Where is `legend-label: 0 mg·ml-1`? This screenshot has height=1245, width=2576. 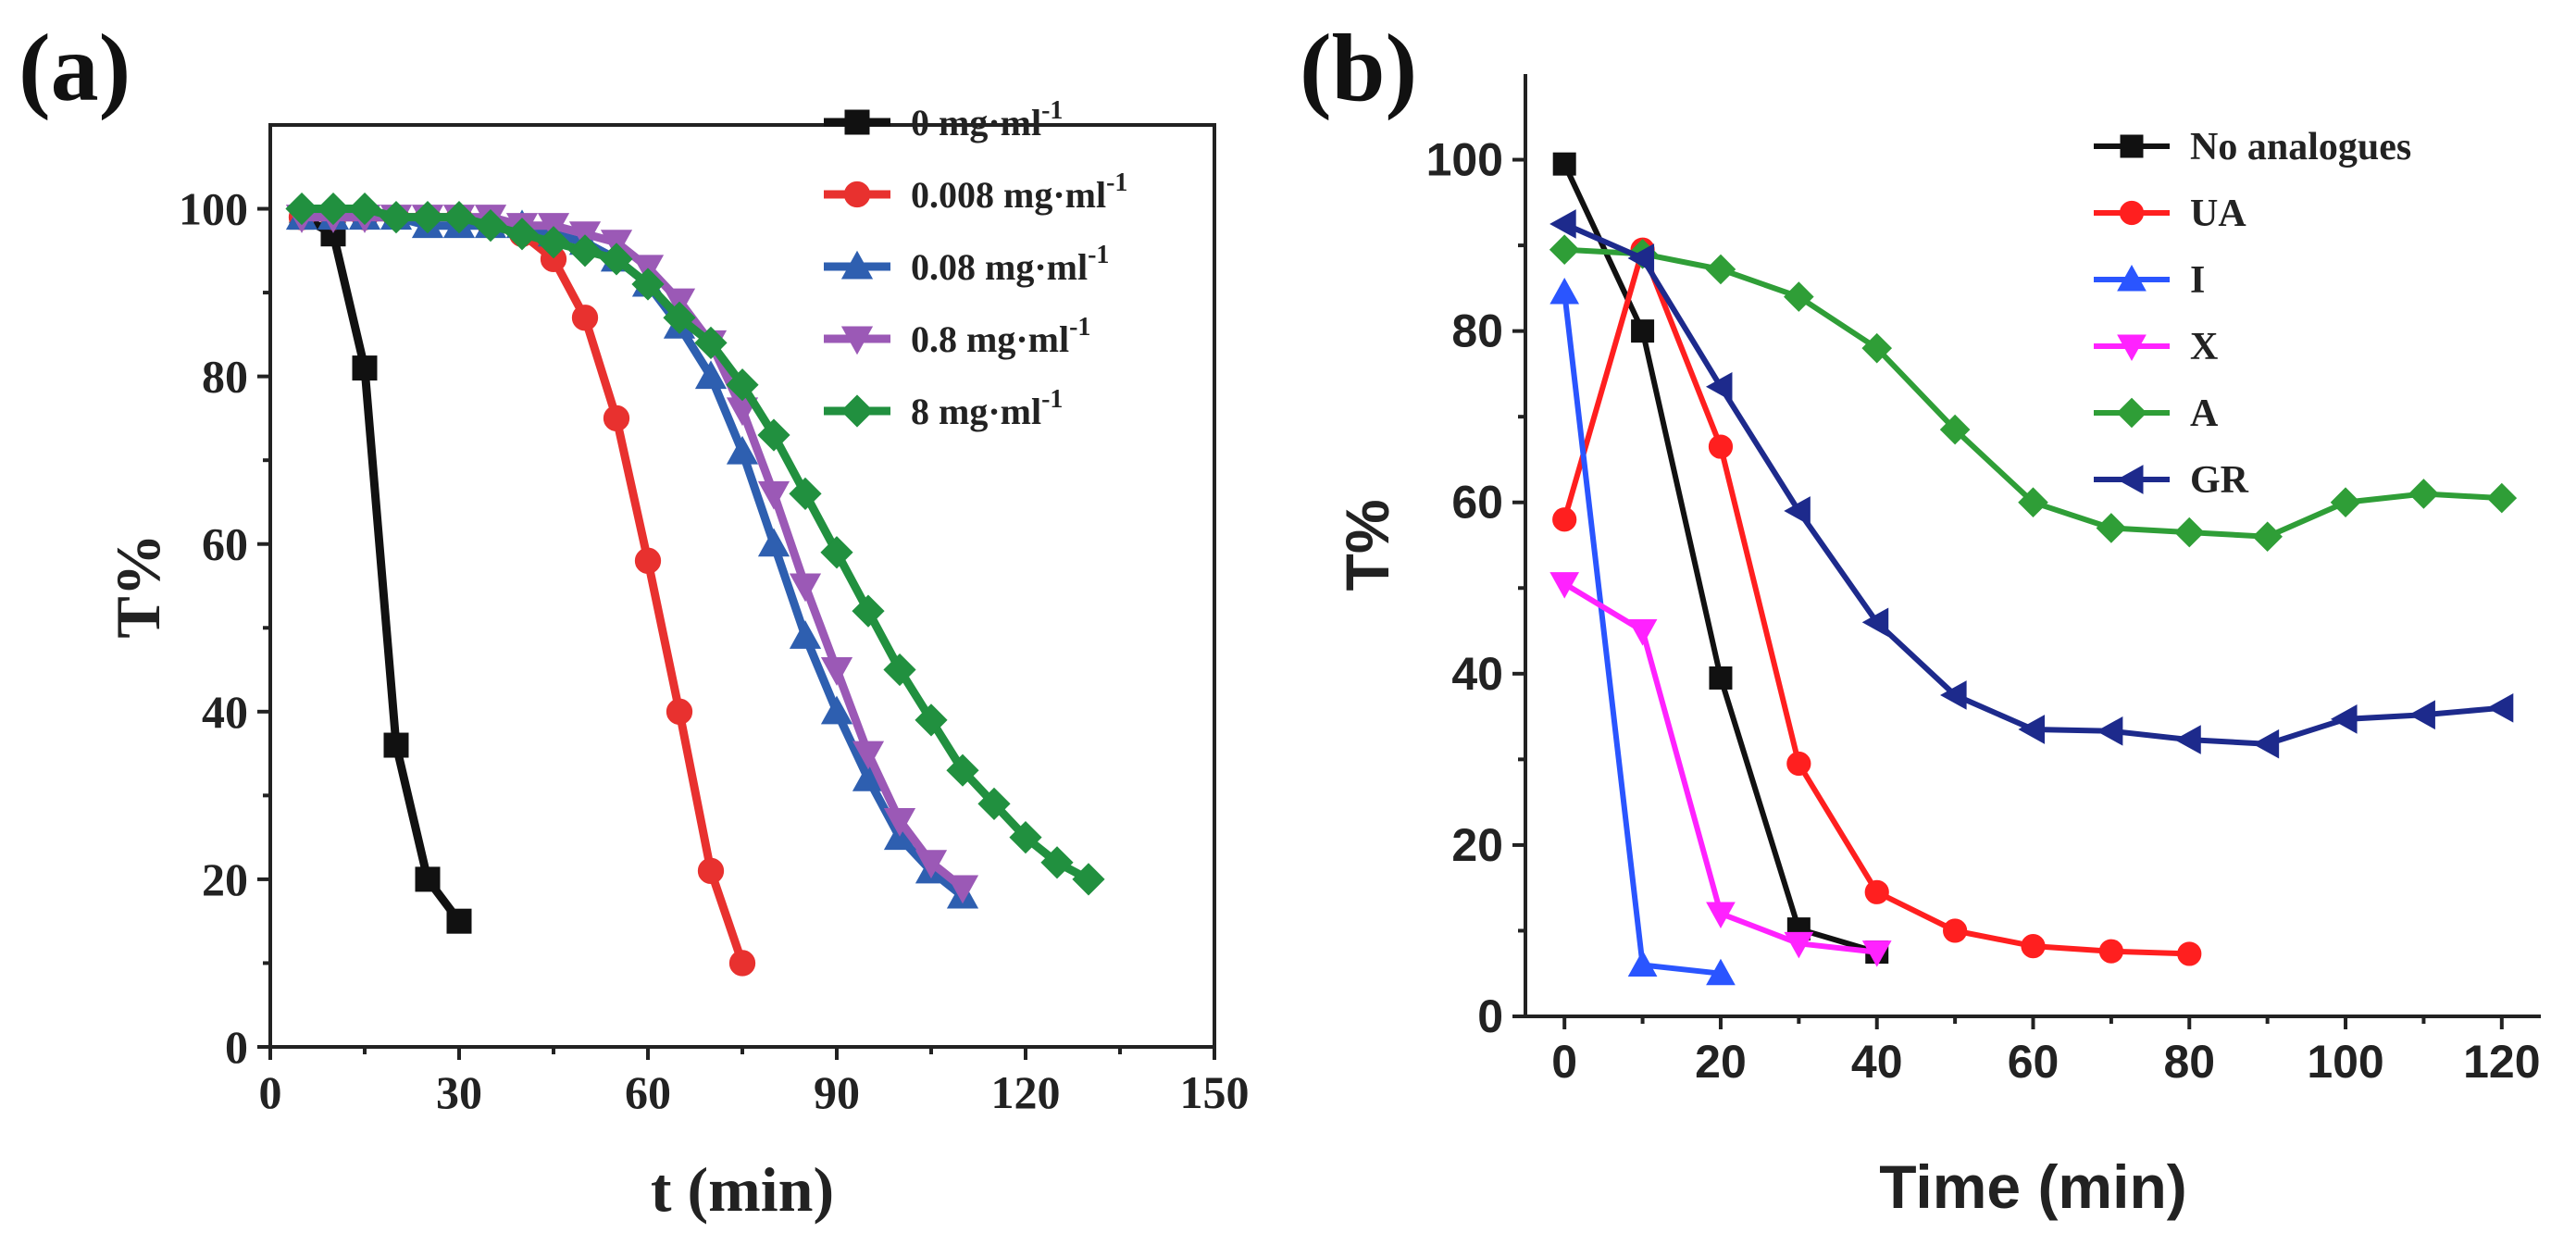
legend-label: 0 mg·ml-1 is located at coordinates (987, 120).